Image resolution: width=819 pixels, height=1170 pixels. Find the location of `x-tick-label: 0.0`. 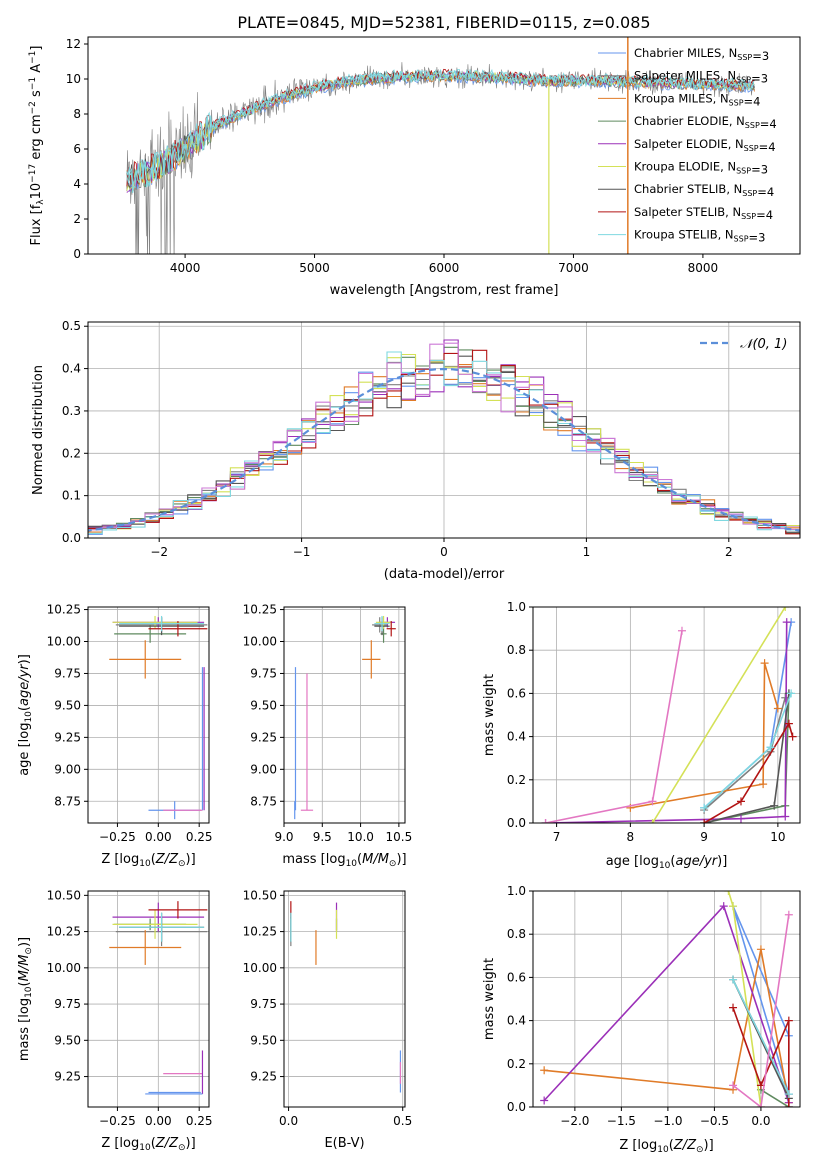

x-tick-label: 0.0 is located at coordinates (288, 1121).